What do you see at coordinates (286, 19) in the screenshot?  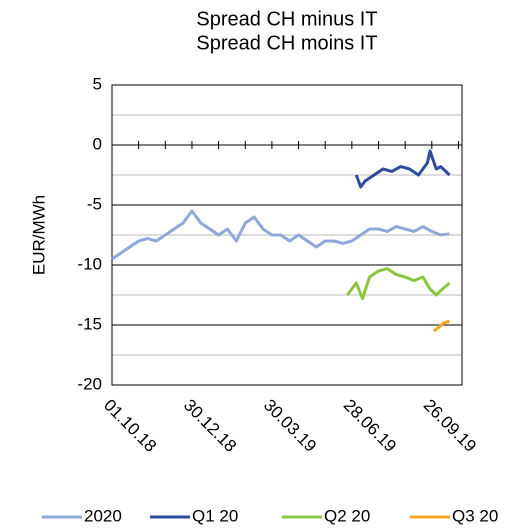 I see `chart-title: Spread CH minus IT` at bounding box center [286, 19].